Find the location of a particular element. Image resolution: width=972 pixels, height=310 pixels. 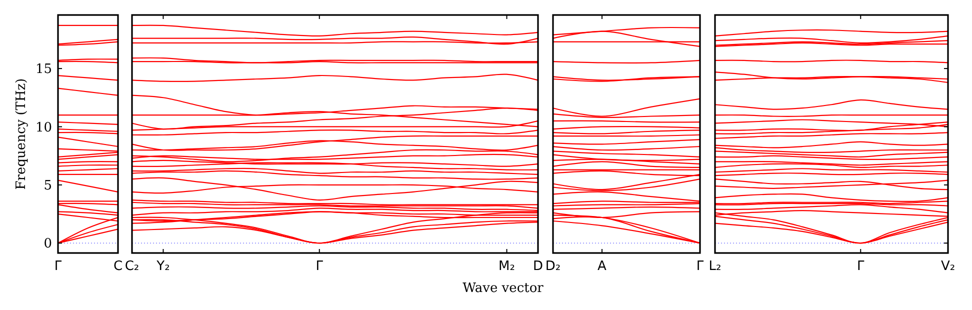

y-tick-label: 5 is located at coordinates (48, 186).